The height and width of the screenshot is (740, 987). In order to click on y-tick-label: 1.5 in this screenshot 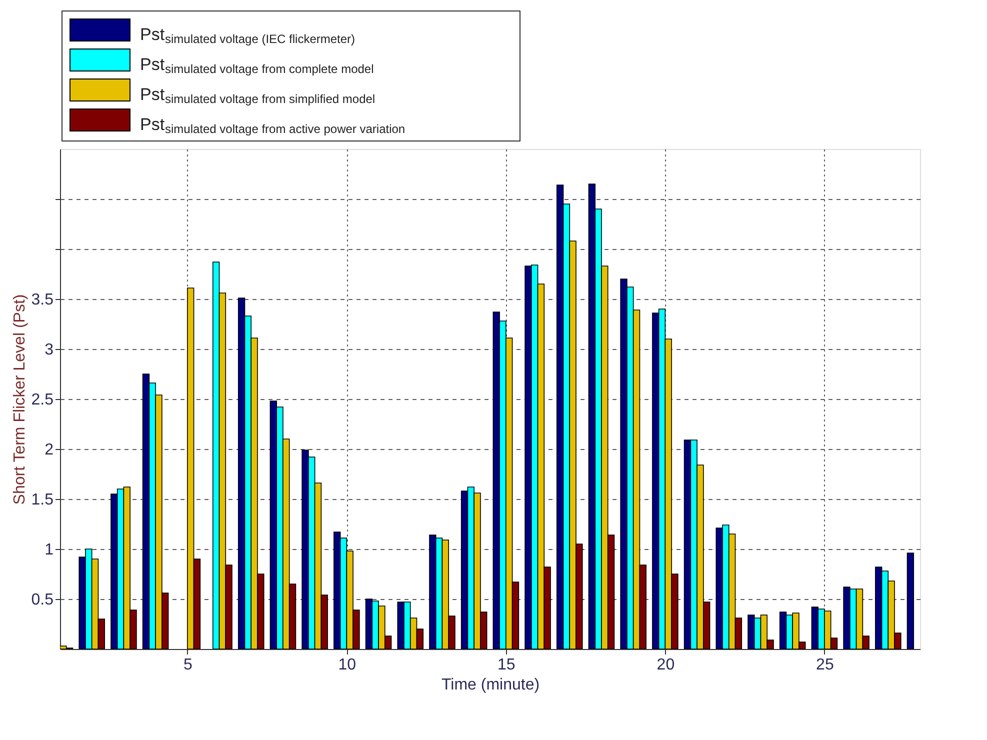, I will do `click(42, 500)`.